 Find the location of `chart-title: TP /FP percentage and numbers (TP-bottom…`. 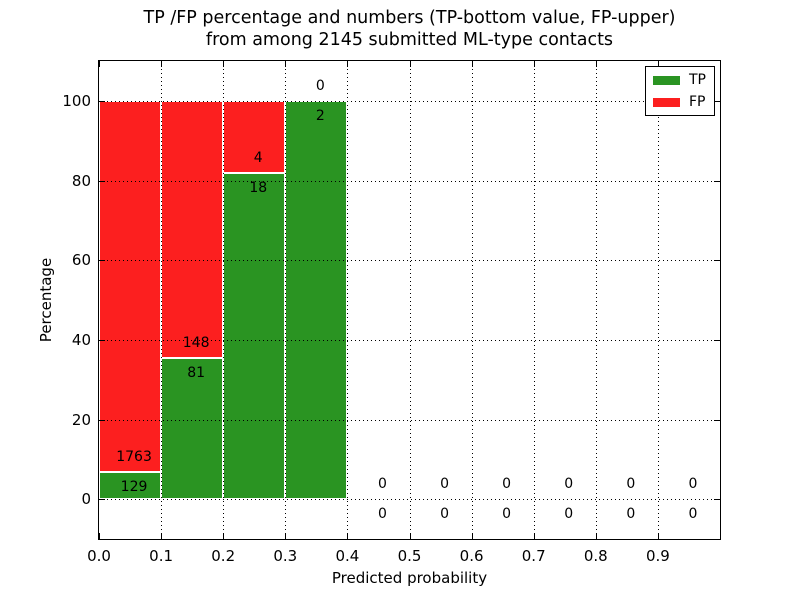

chart-title: TP /FP percentage and numbers (TP-bottom… is located at coordinates (409, 29).